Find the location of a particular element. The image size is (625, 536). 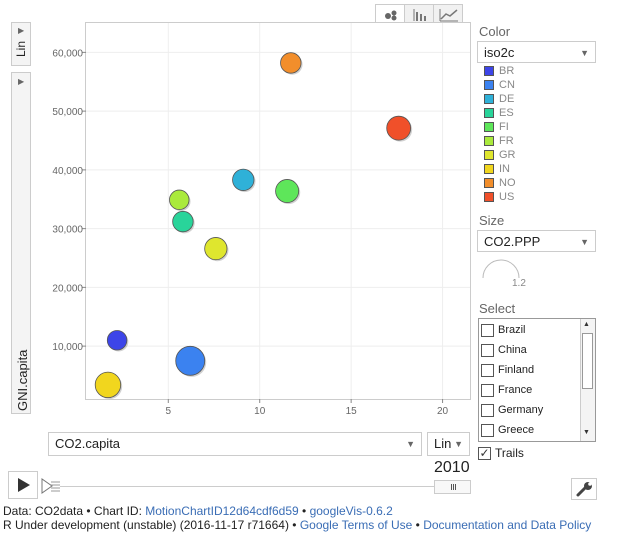

select-item: Finland is located at coordinates (531, 370).